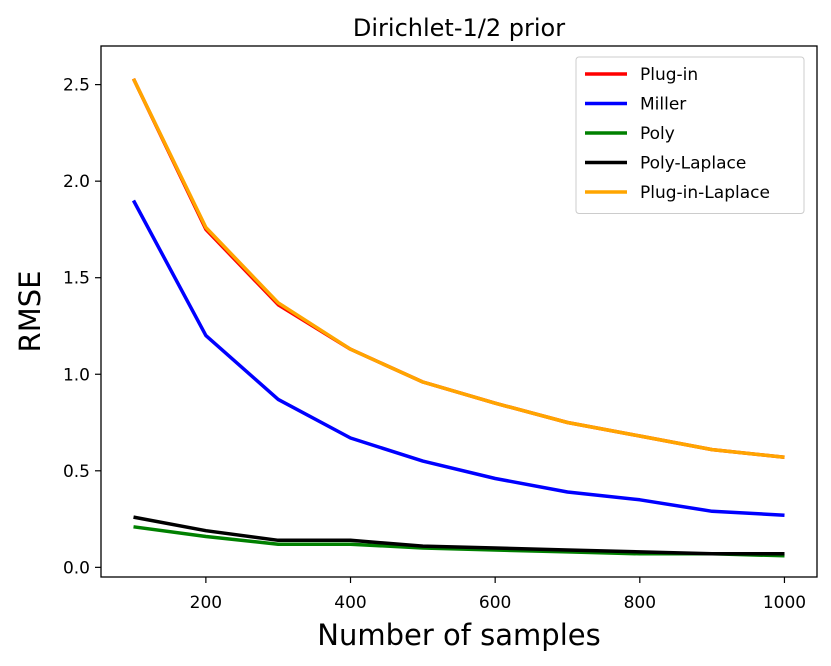 The height and width of the screenshot is (666, 831). I want to click on y-tick-label: 1.5, so click(76, 279).